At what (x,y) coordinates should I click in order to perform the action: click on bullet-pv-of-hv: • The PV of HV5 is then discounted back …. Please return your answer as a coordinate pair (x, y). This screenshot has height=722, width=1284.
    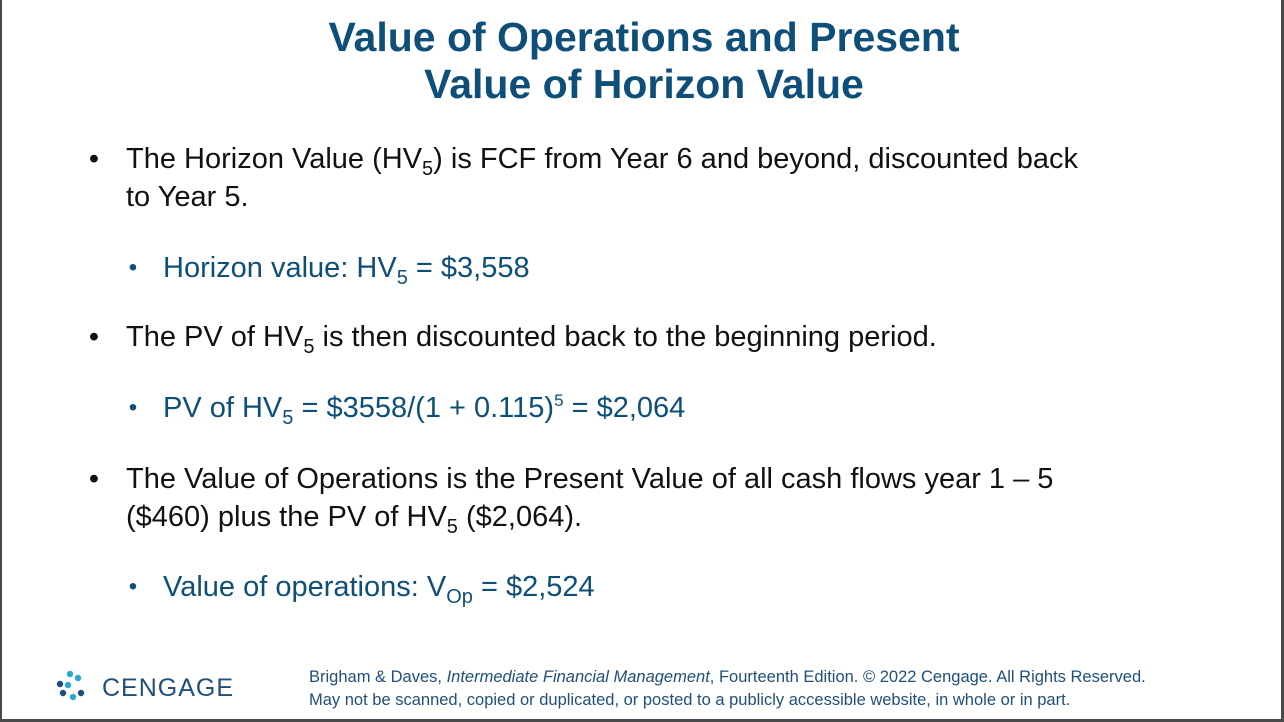
    Looking at the image, I should click on (513, 337).